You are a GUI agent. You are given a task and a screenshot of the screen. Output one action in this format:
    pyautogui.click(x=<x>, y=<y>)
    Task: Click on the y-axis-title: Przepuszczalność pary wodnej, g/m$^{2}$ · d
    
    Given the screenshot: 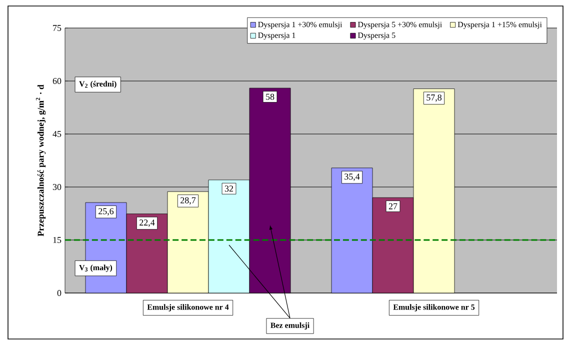 What is the action you would take?
    pyautogui.click(x=41, y=160)
    